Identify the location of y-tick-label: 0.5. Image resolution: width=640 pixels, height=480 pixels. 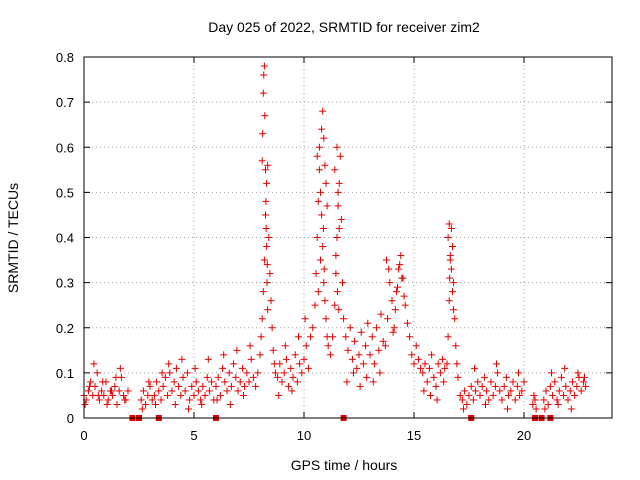
(65, 192).